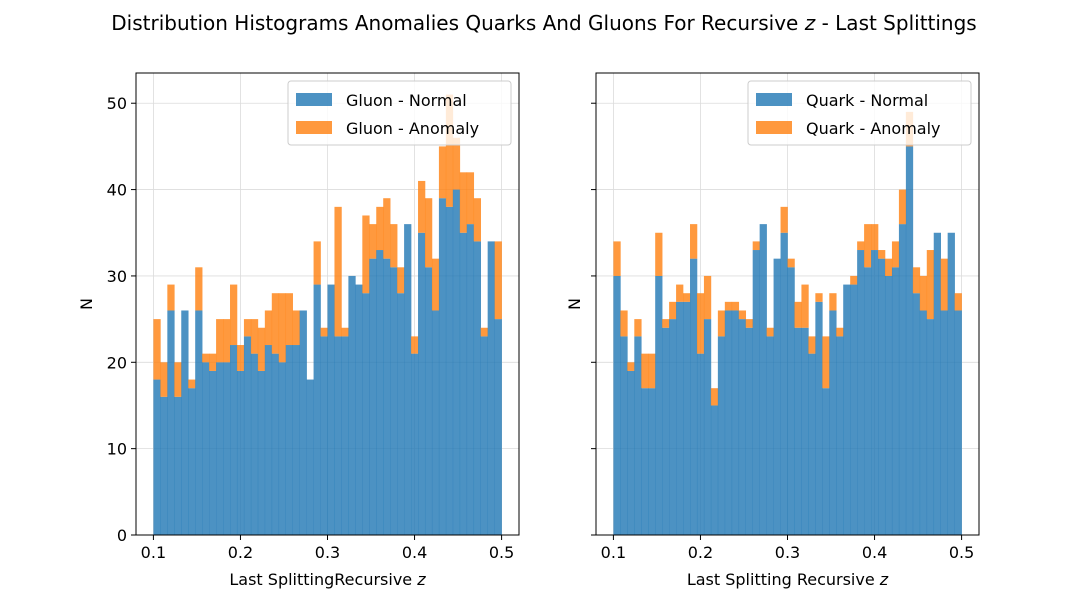 The image size is (1088, 600). What do you see at coordinates (314, 99) in the screenshot?
I see `legend-swatch-normal` at bounding box center [314, 99].